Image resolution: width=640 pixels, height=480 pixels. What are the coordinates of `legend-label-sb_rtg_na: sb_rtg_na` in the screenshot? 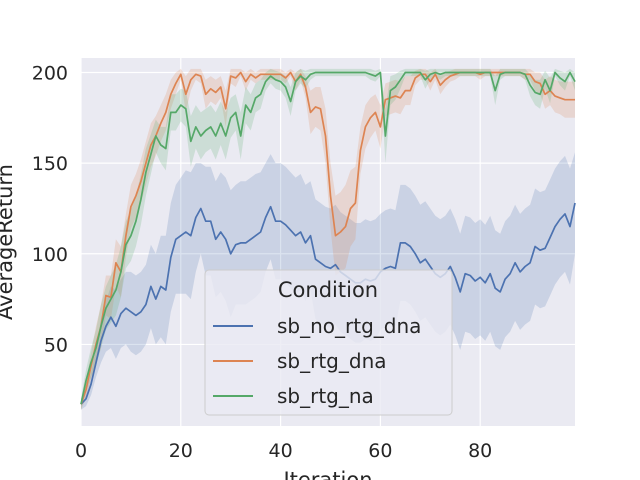 It's located at (325, 396).